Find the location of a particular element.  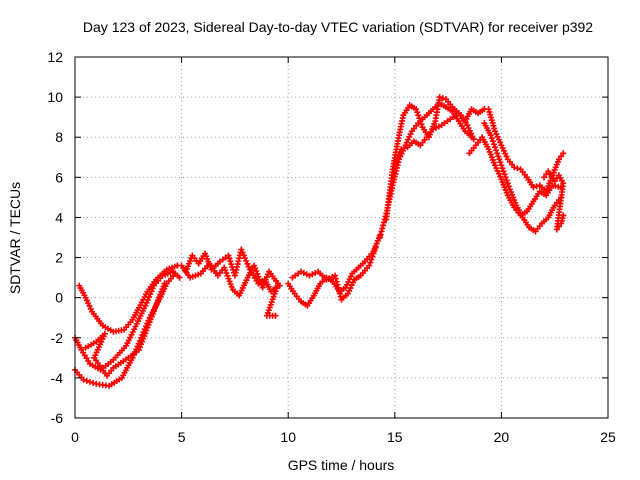

x-tick-label: 20 is located at coordinates (502, 437).